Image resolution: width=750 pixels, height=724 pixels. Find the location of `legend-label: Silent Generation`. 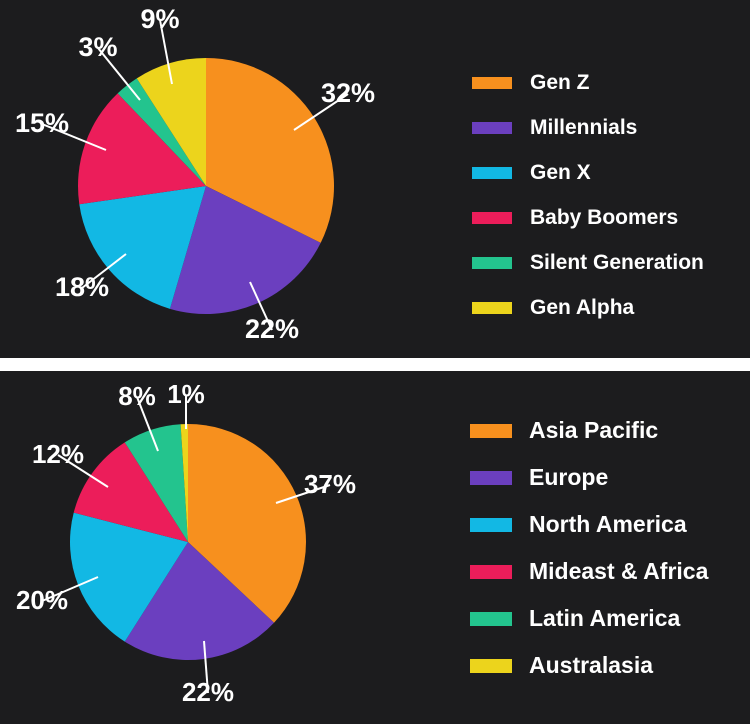

legend-label: Silent Generation is located at coordinates (617, 262).